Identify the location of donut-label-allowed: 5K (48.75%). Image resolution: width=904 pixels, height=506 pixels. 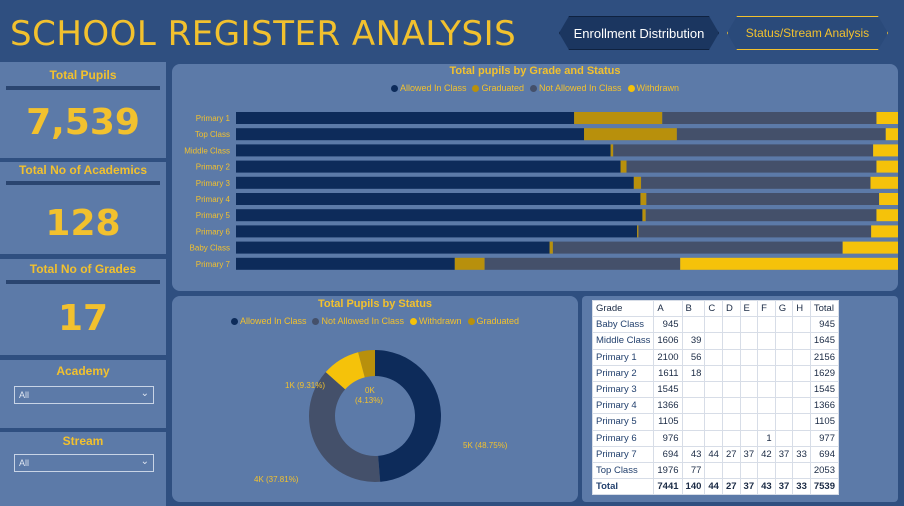
(485, 445).